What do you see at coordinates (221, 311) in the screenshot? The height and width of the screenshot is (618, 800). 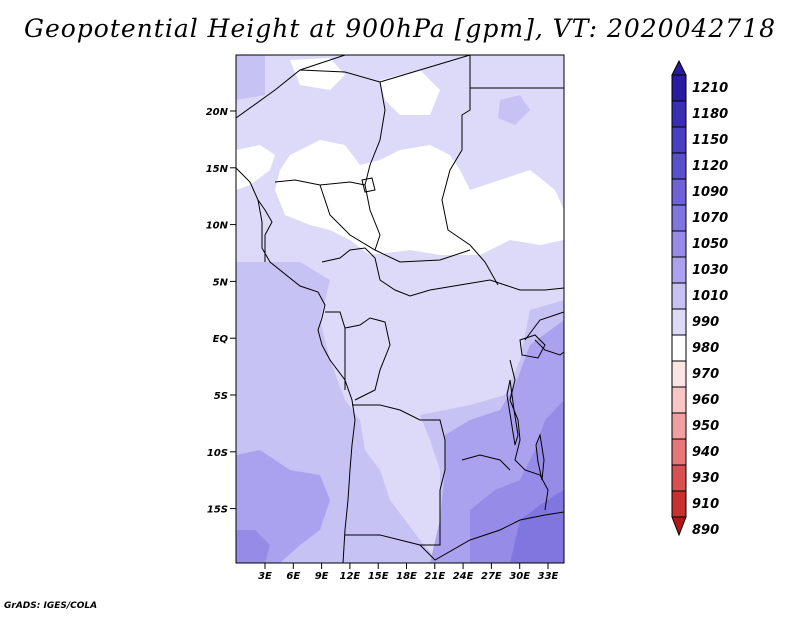 I see `latitude-axis: 20N 15N 10N 5N EQ 5S 10S 15S` at bounding box center [221, 311].